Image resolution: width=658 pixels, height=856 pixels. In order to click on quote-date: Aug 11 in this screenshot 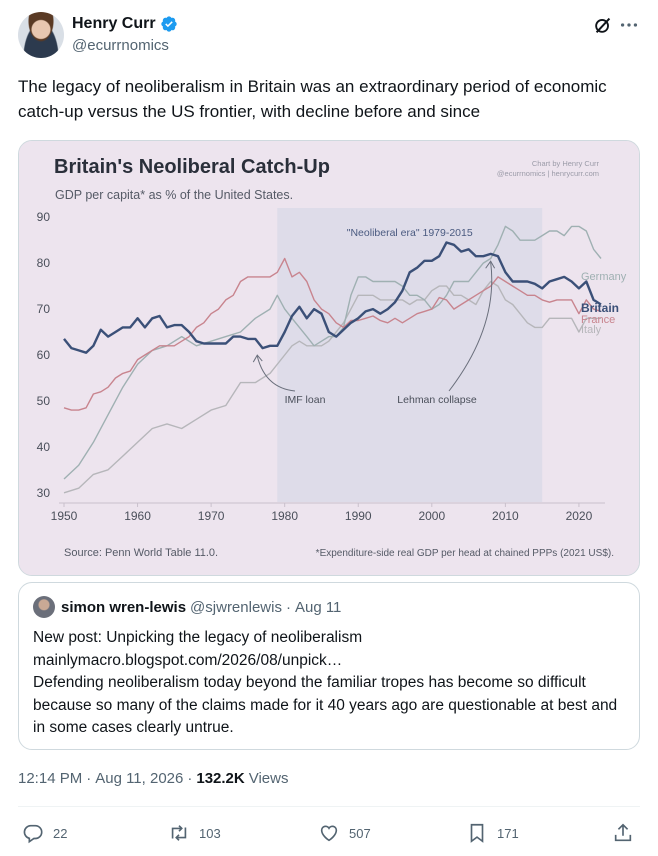, I will do `click(318, 607)`.